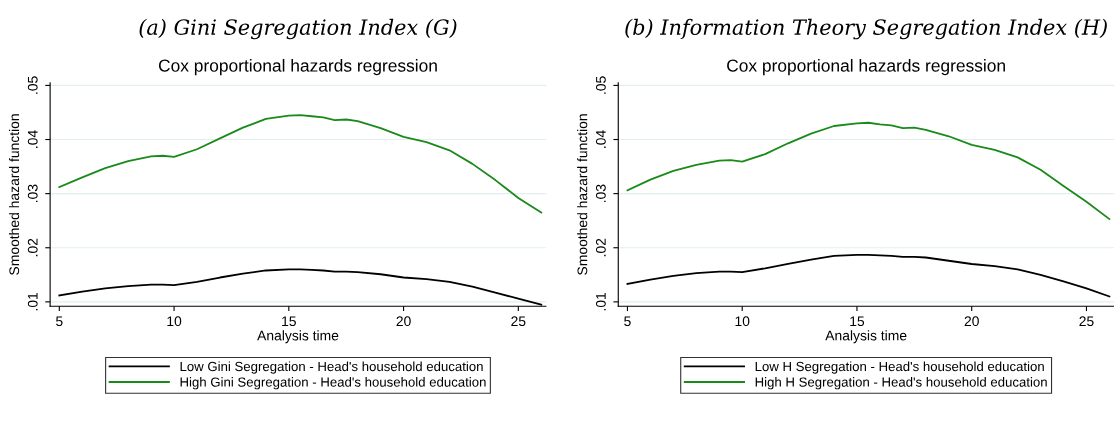 This screenshot has width=1114, height=447. I want to click on chart-title: (a) Gini Segregation Index (G), so click(298, 29).